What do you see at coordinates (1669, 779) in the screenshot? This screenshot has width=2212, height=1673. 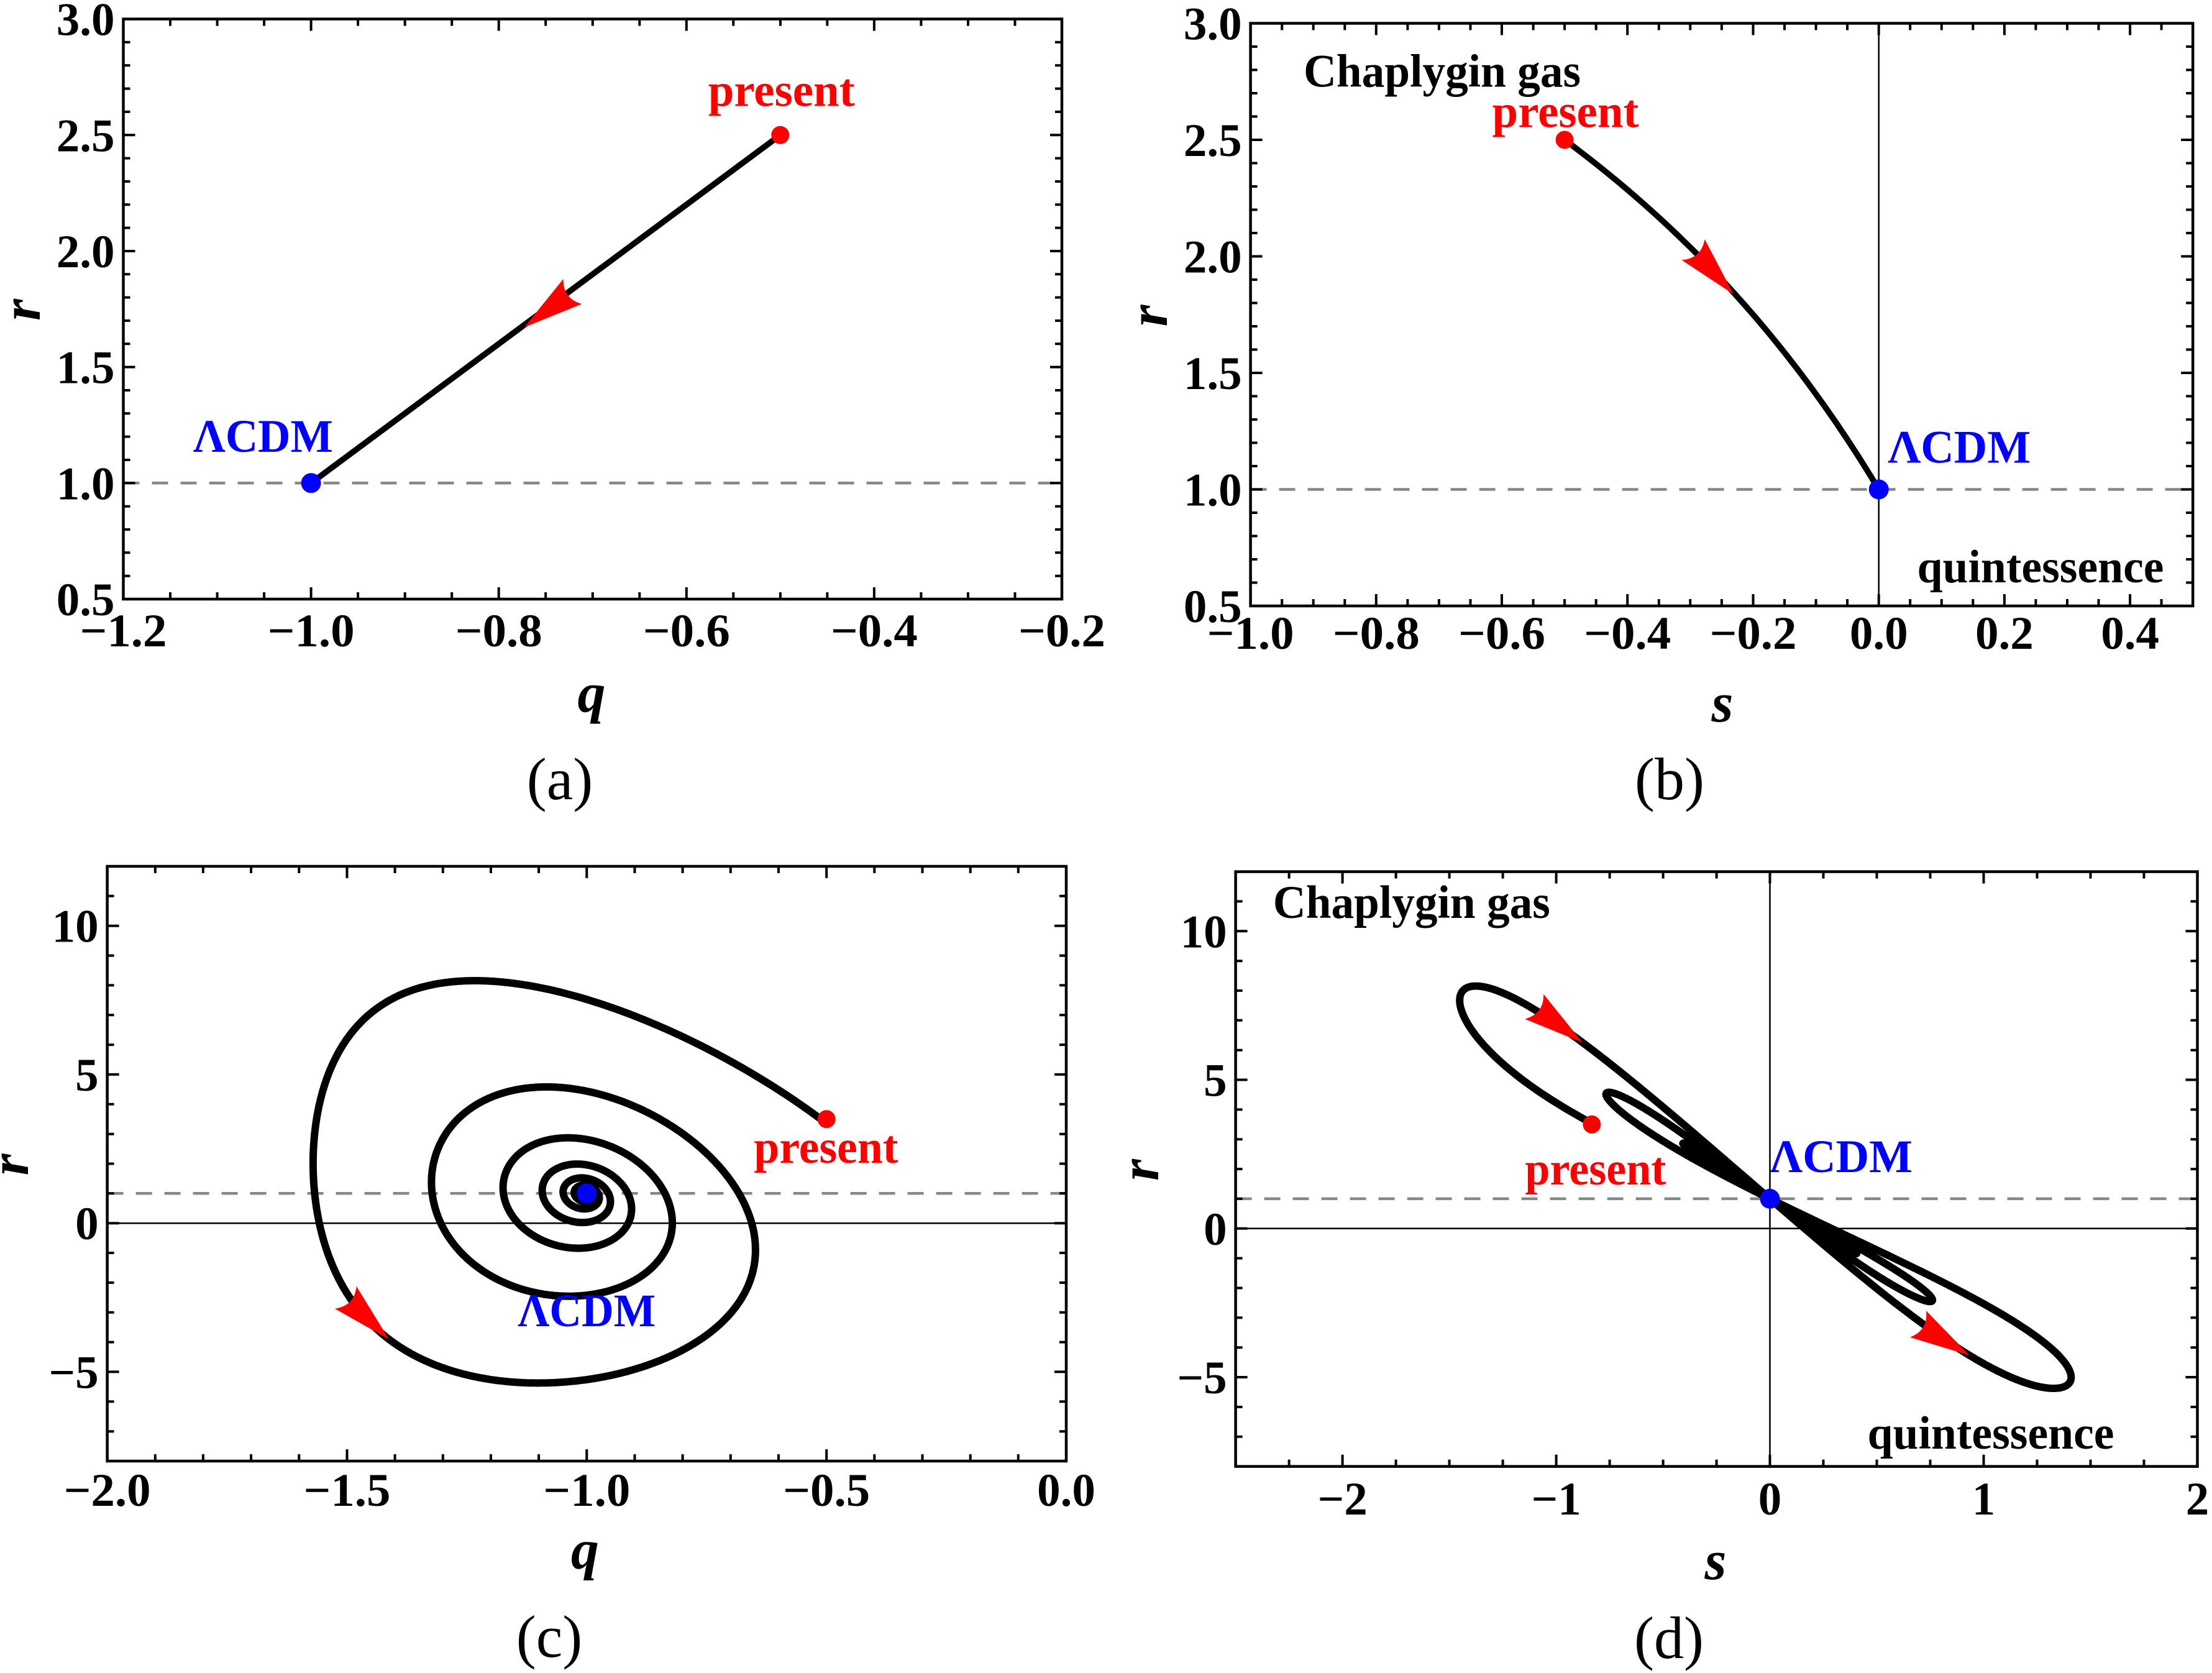 I see `svg-text: (b)` at bounding box center [1669, 779].